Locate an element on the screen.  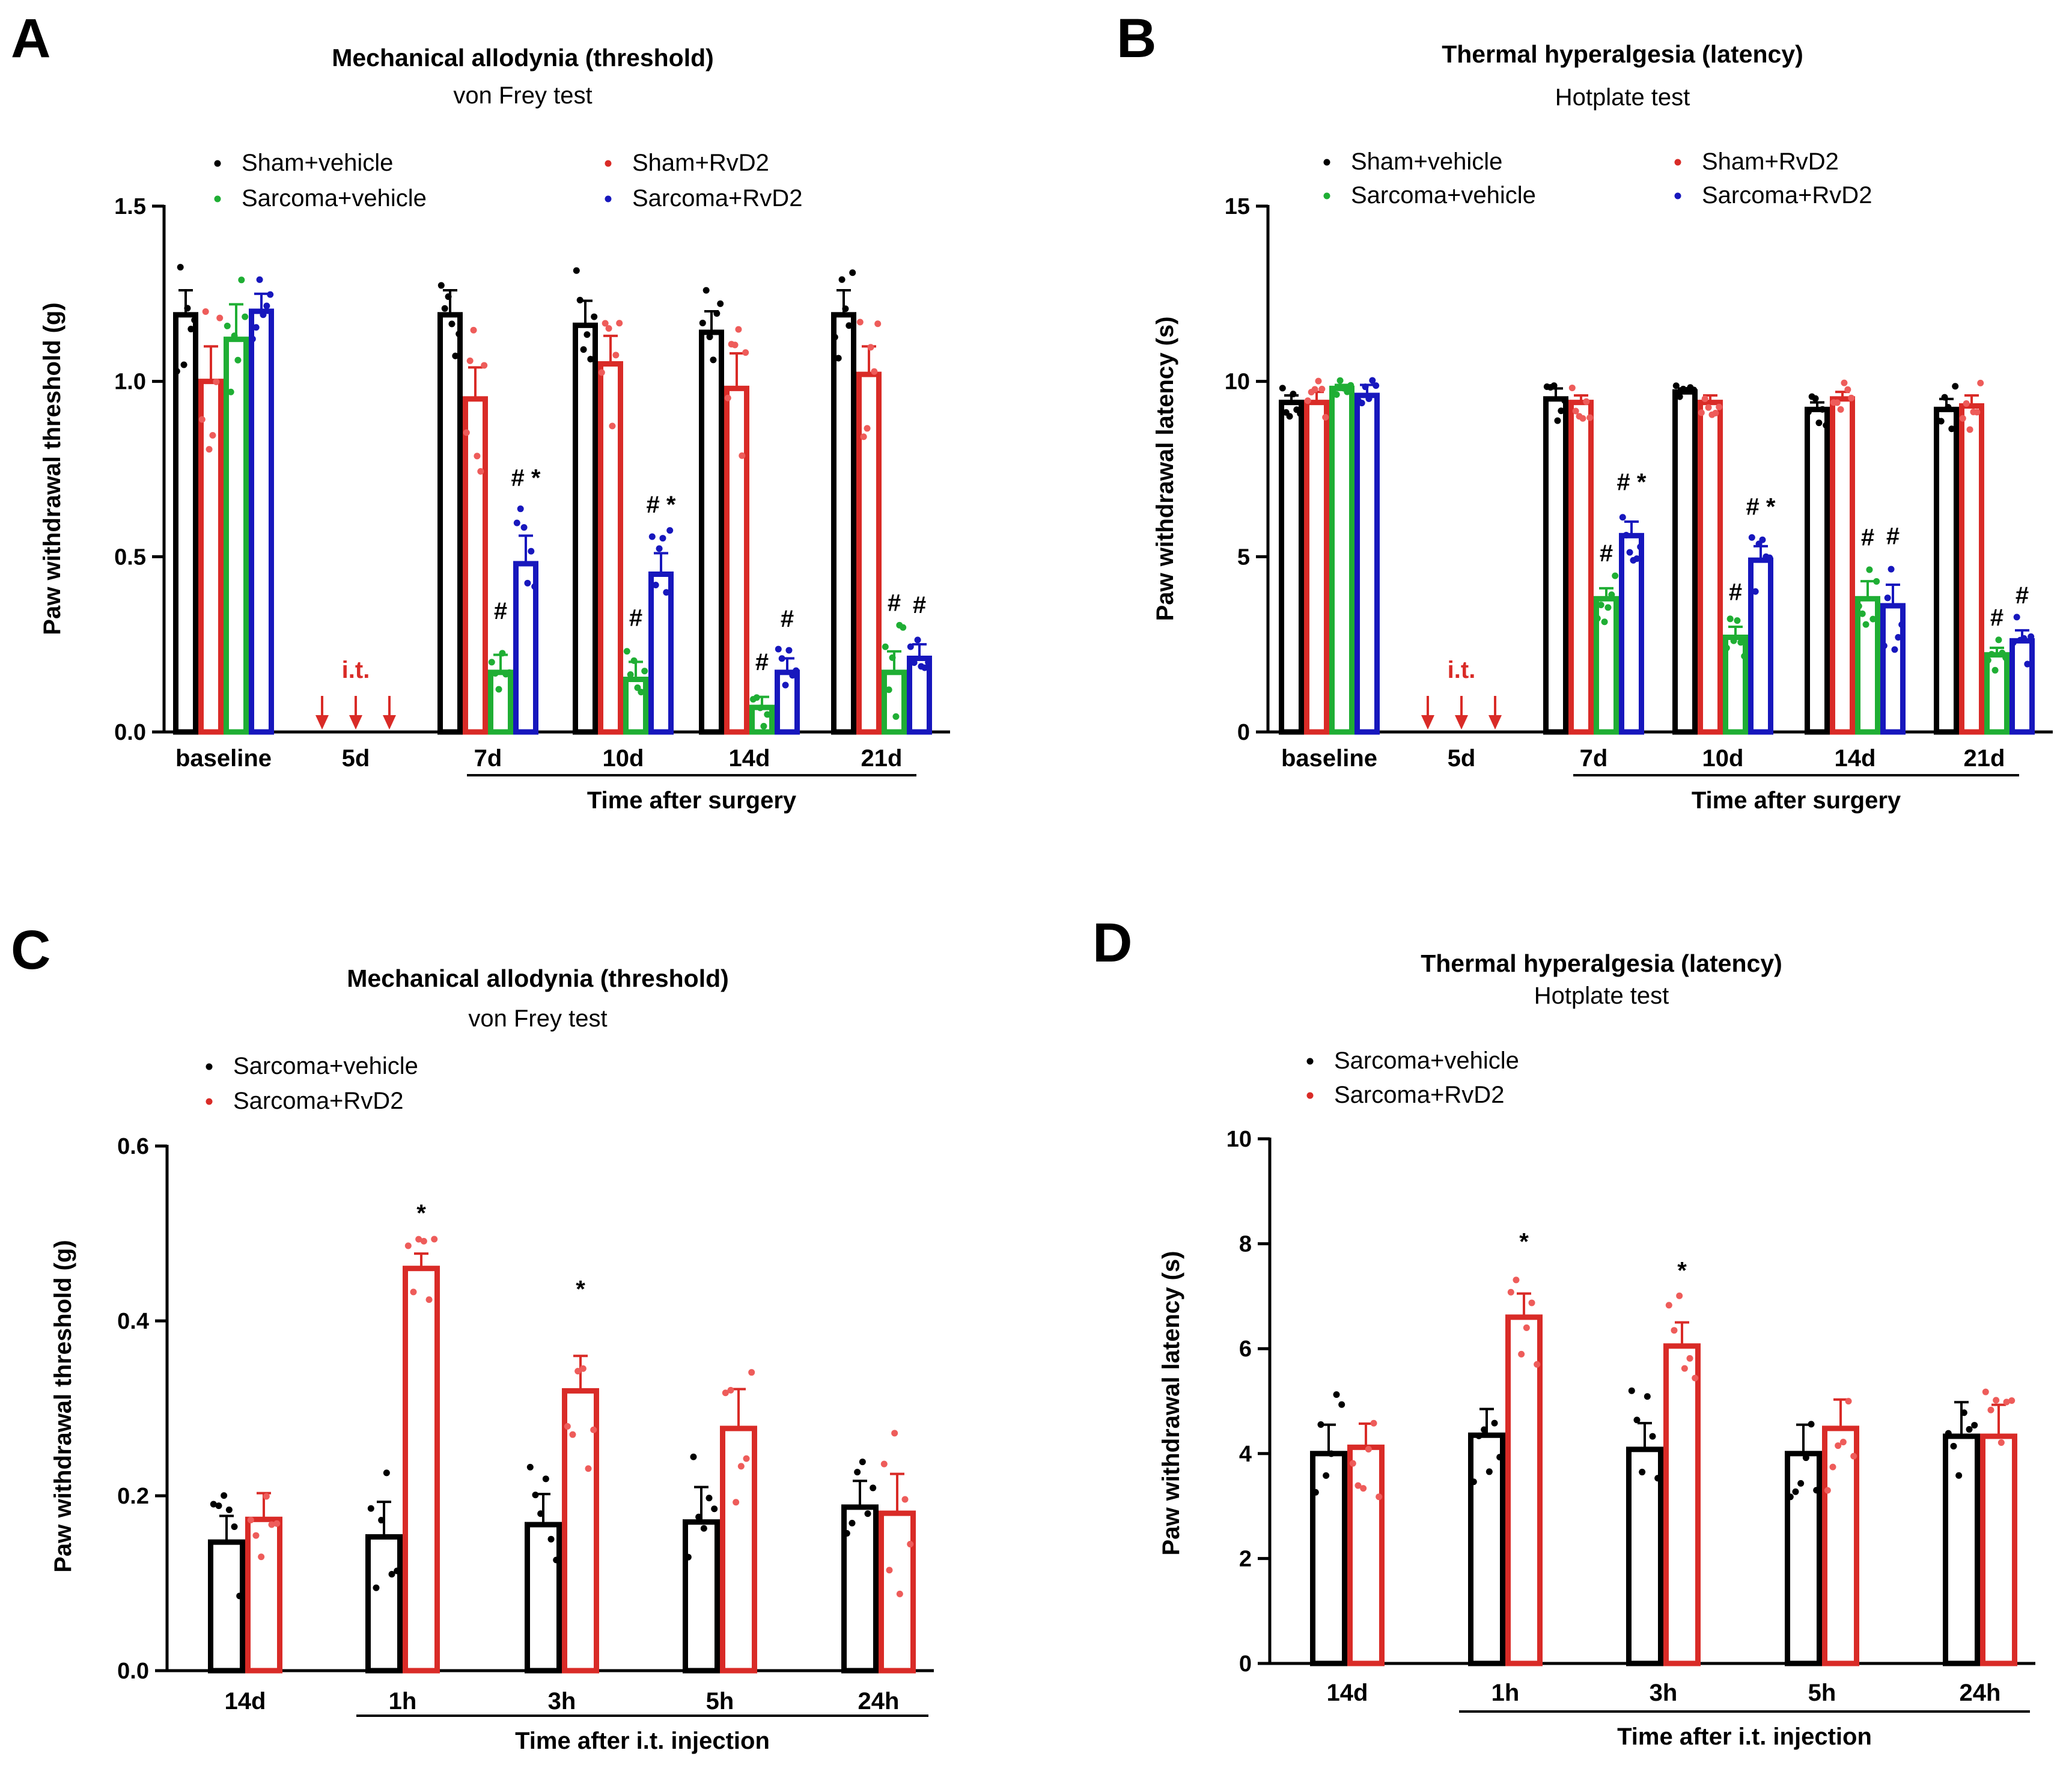
x-tick-label: baseline is located at coordinates (223, 758).